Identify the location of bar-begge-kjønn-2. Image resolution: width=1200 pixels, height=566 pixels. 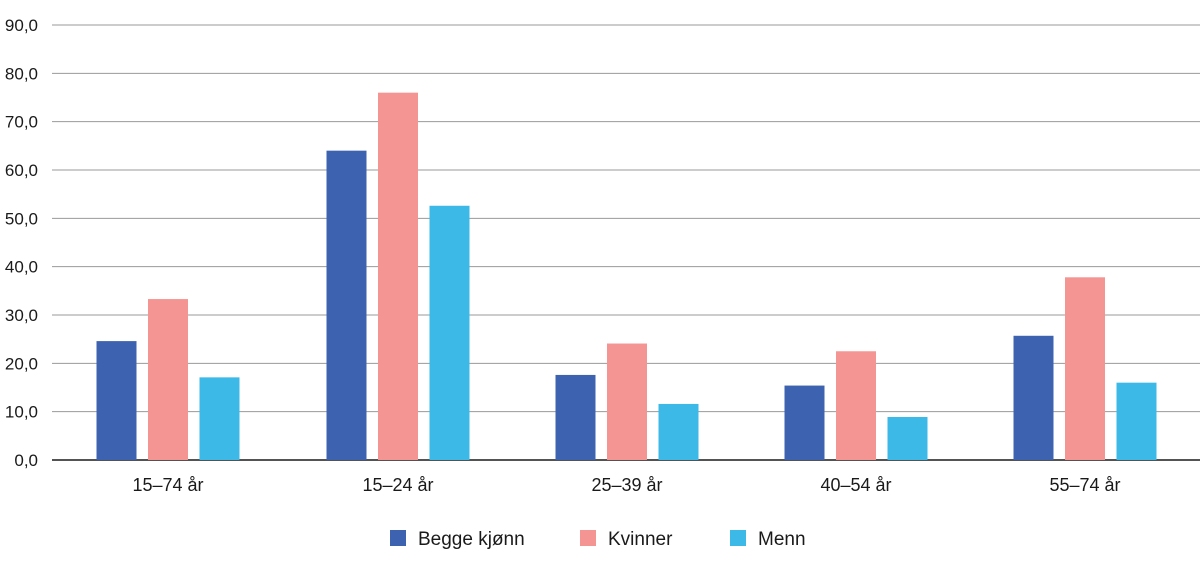
(575, 417).